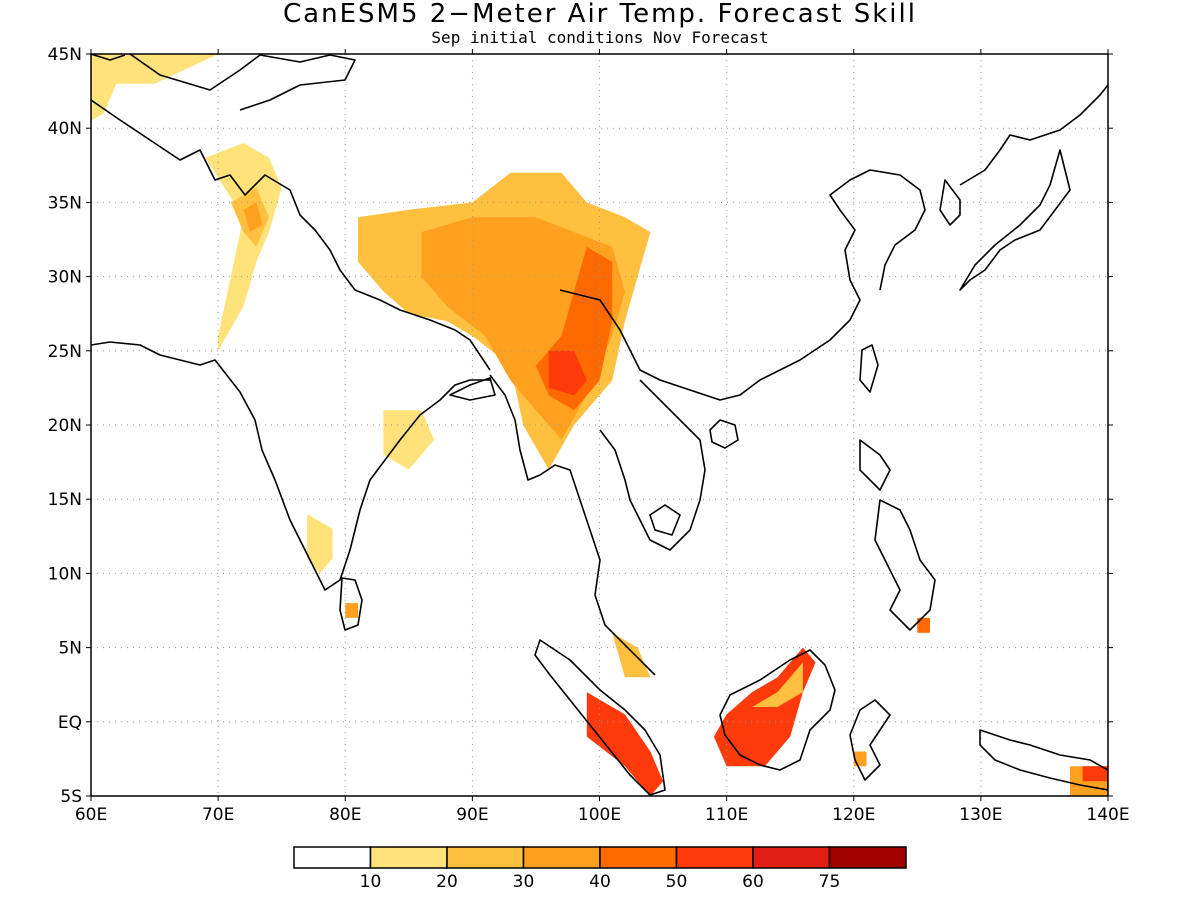 This screenshot has height=900, width=1200. Describe the element at coordinates (980, 815) in the screenshot. I see `lon-label: 130E` at that location.